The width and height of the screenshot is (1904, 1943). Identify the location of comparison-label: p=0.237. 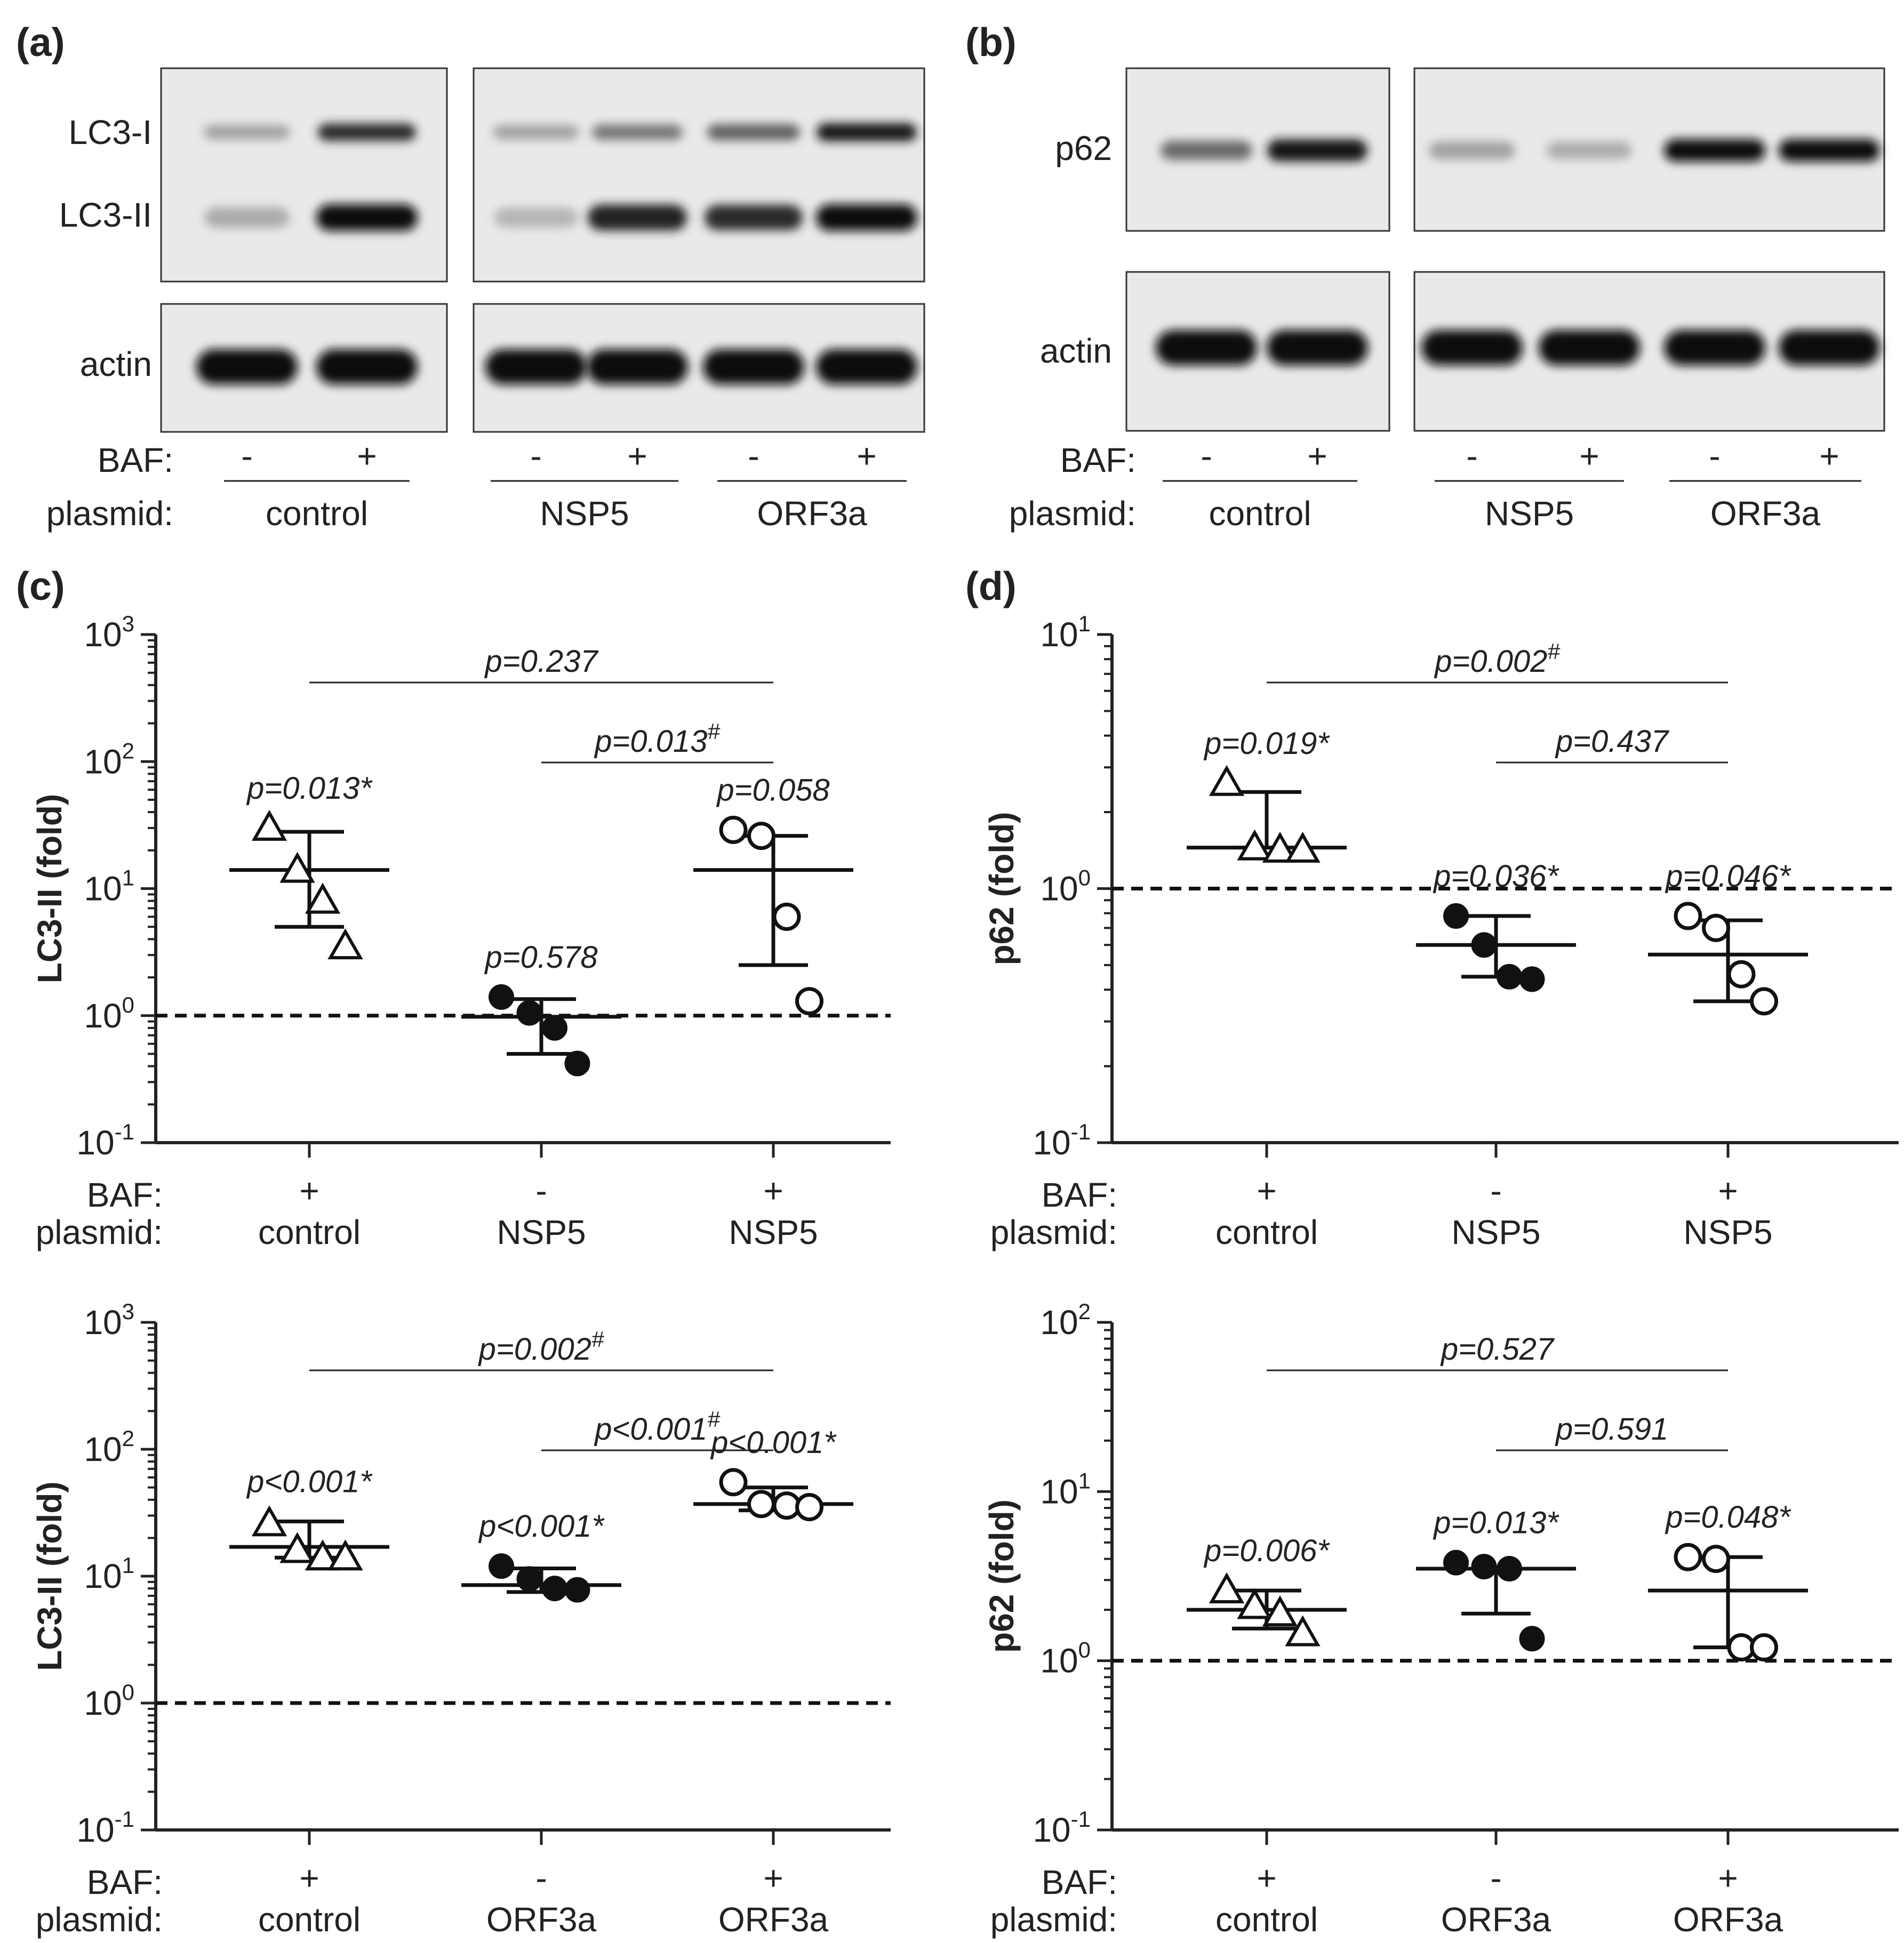
(541, 661).